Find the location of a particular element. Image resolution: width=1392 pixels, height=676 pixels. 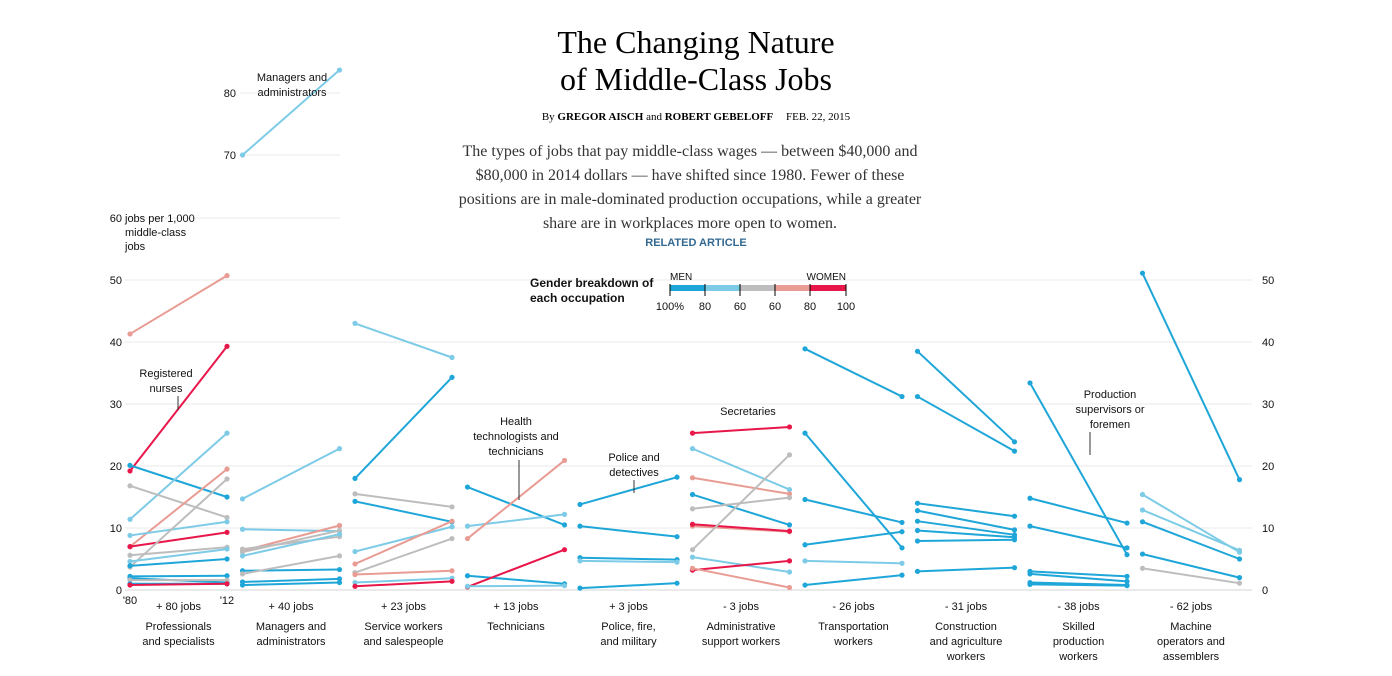

legend-title: Gender breakdown of is located at coordinates (592, 283).